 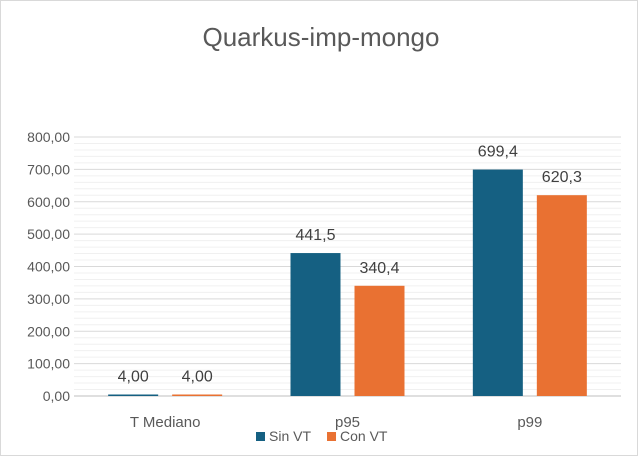 I want to click on y-tick-label: 100,00, so click(x=48, y=364).